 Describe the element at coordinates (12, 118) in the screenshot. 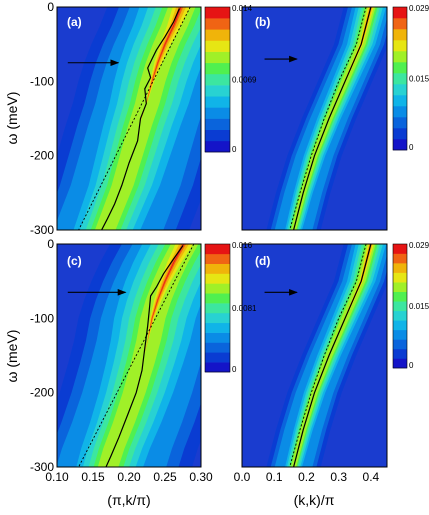

I see `y-axis-label-top: ω (meV)` at that location.